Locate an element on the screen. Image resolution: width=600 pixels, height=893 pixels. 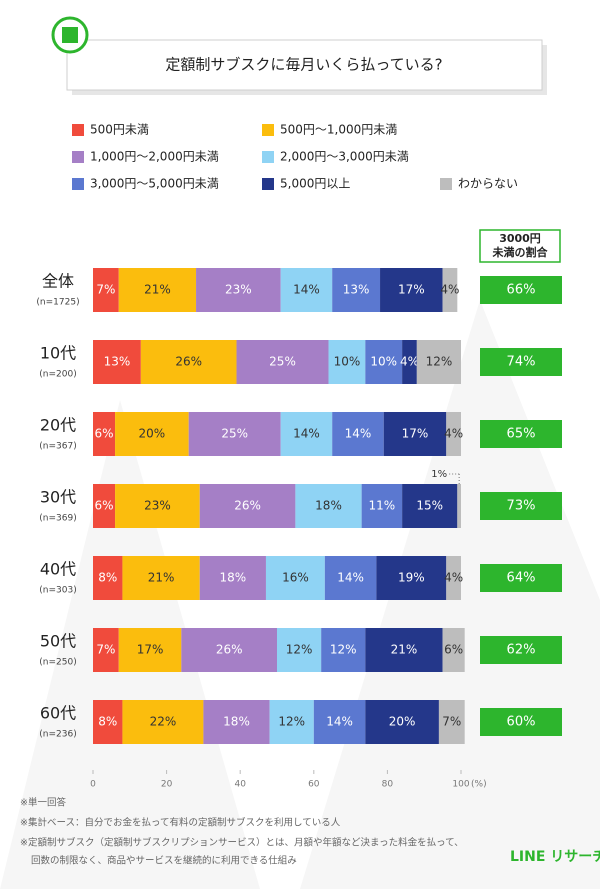
legend-label: 1,000円〜2,000円未満 is located at coordinates (154, 157).